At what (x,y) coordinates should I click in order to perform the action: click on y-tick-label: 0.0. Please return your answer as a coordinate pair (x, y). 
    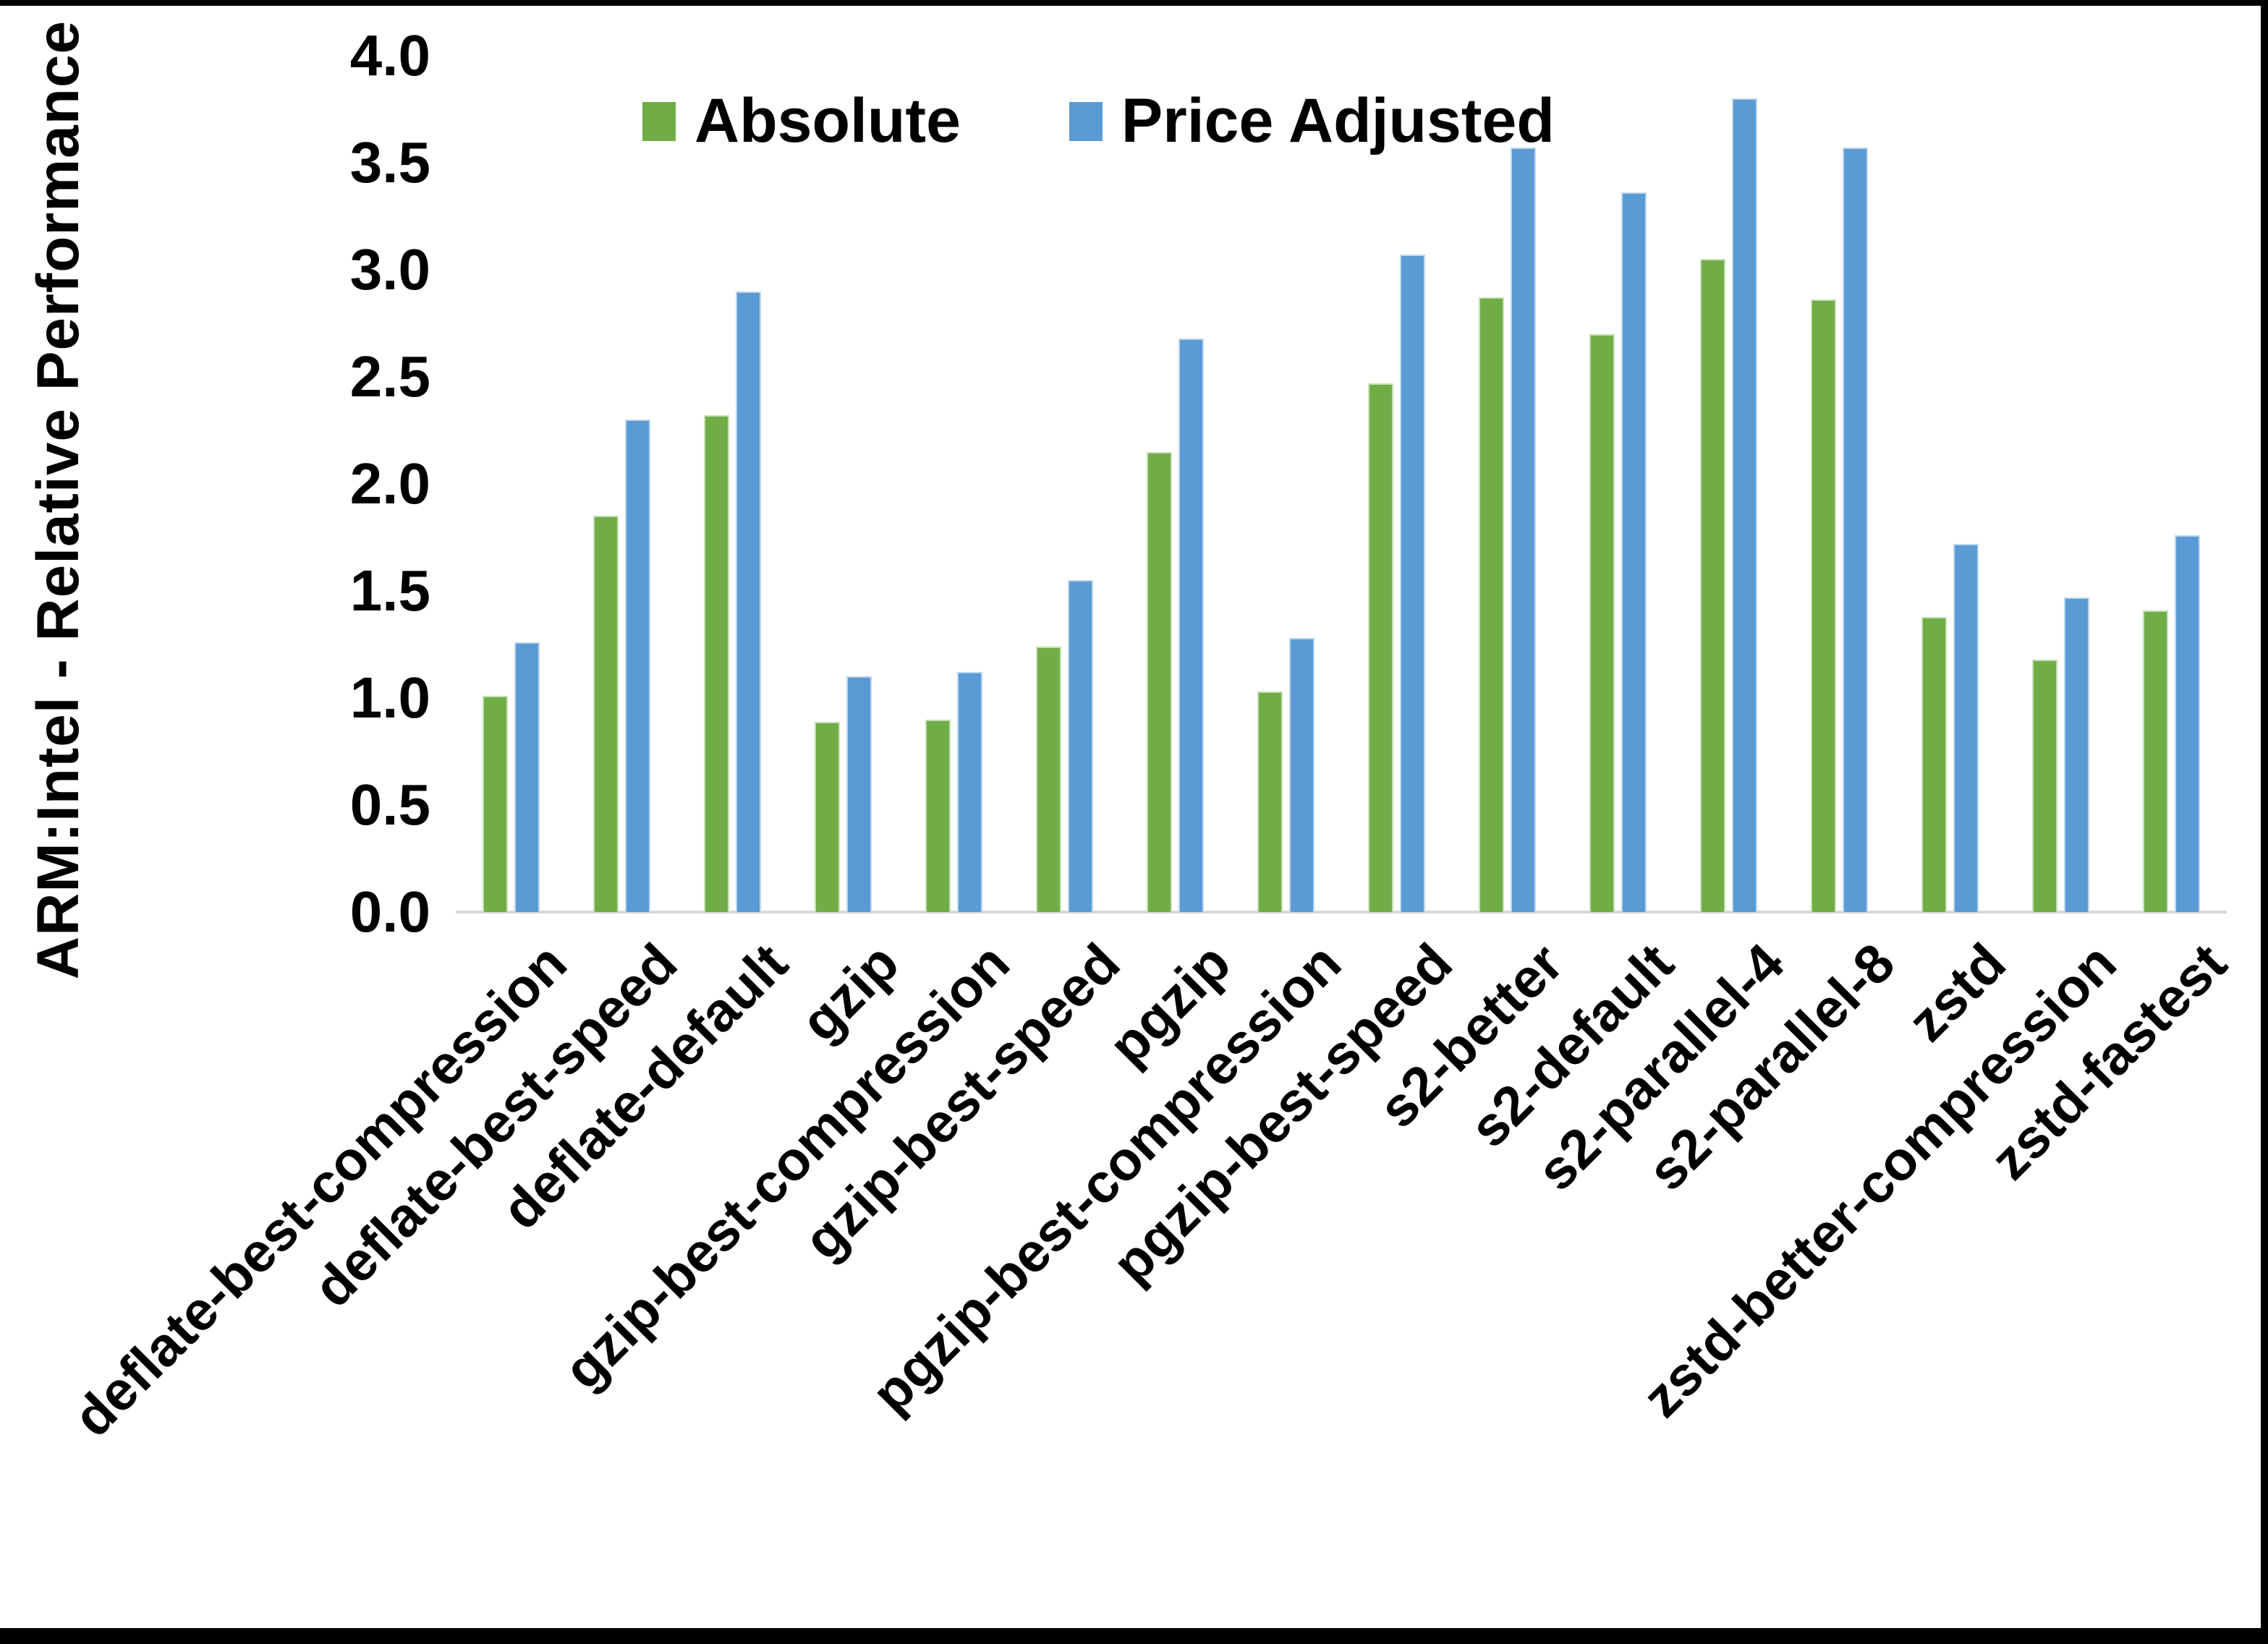
    Looking at the image, I should click on (389, 912).